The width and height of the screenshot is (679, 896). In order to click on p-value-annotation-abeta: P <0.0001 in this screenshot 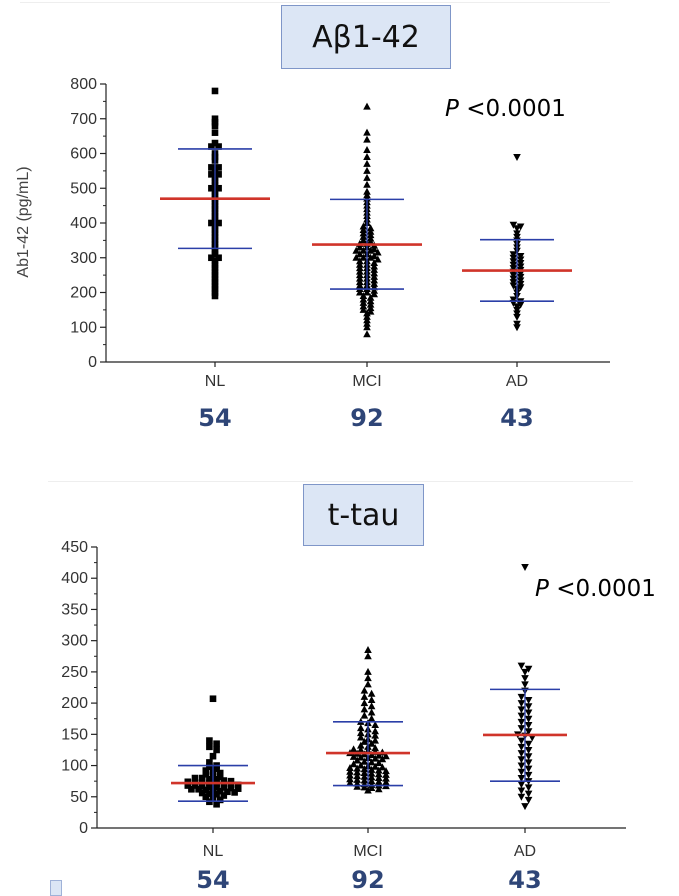, I will do `click(505, 109)`.